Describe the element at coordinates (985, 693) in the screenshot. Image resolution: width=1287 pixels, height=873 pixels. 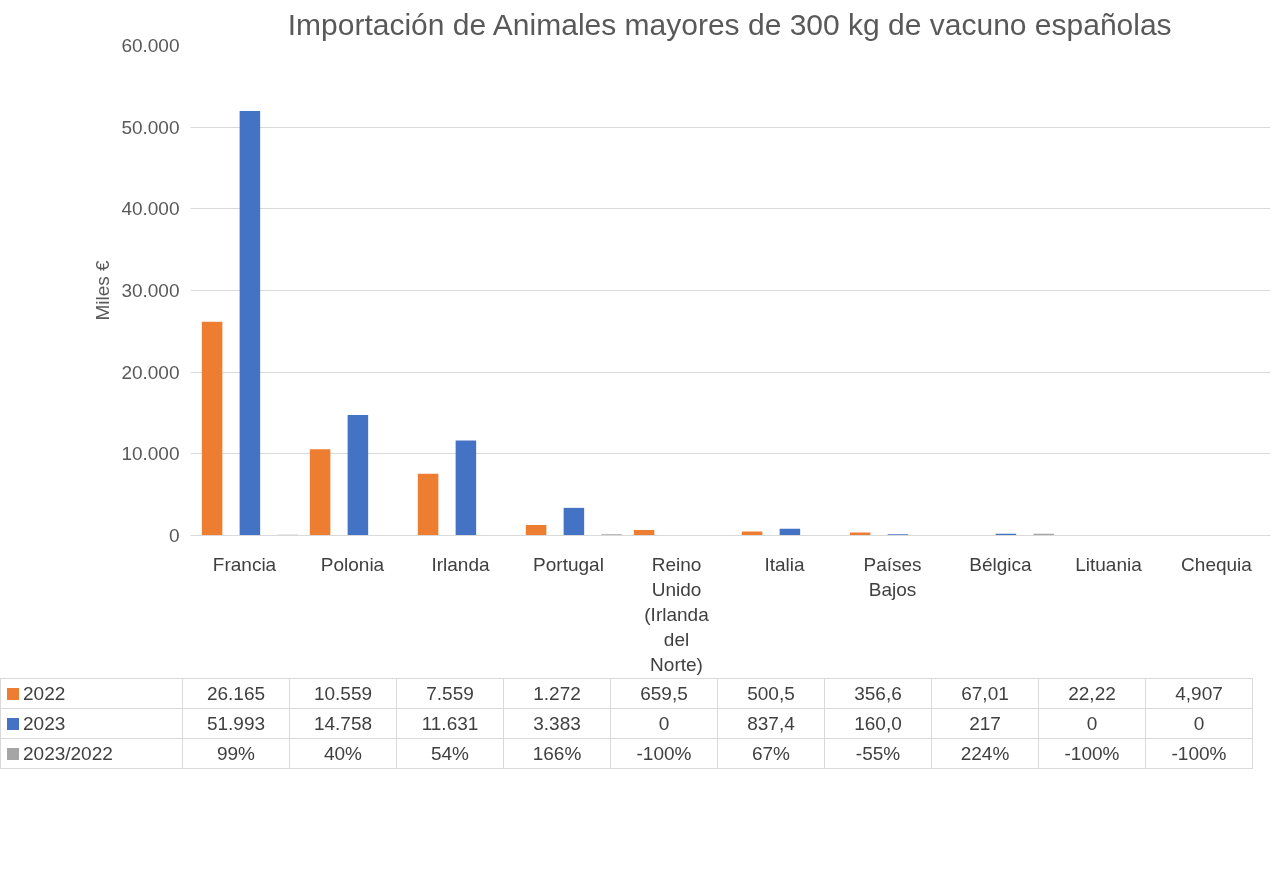
I see `data-label: 67,01` at that location.